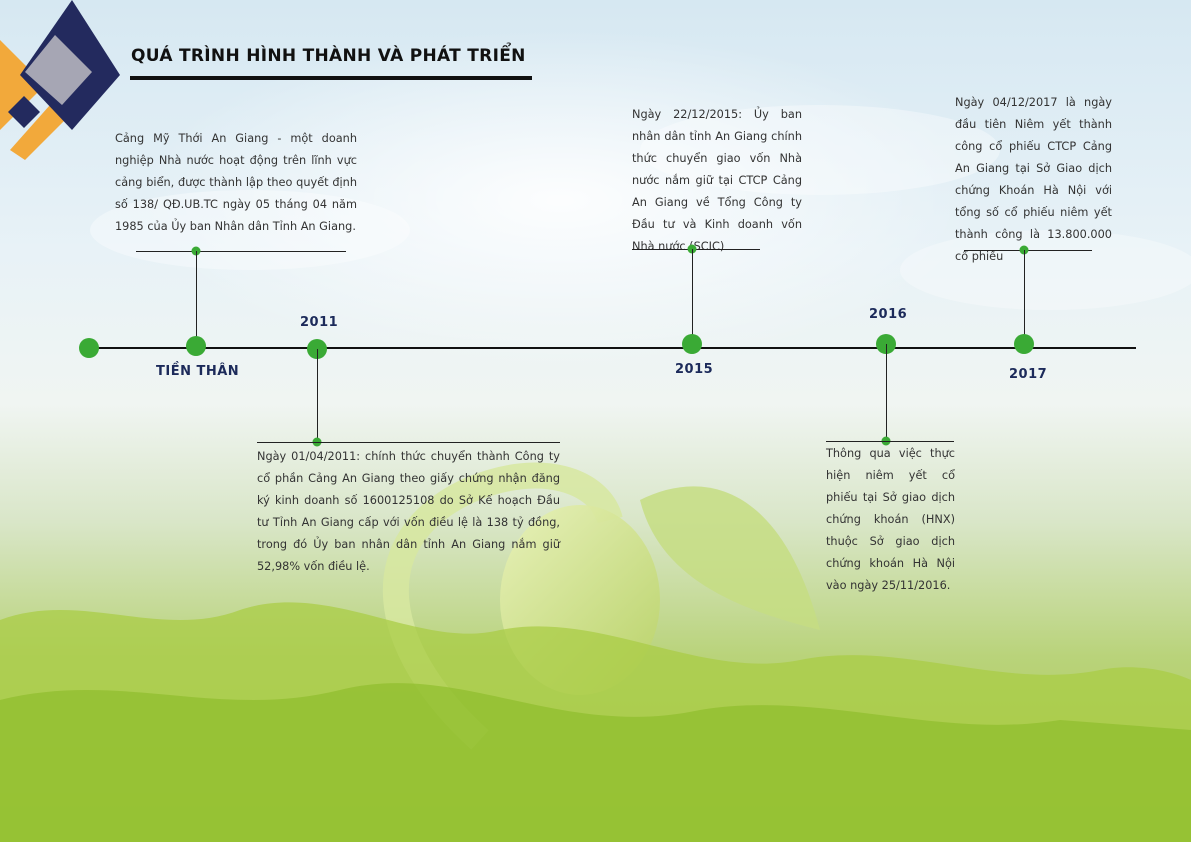 This screenshot has width=1191, height=842. Describe the element at coordinates (692, 344) in the screenshot. I see `timeline-node-2015` at that location.